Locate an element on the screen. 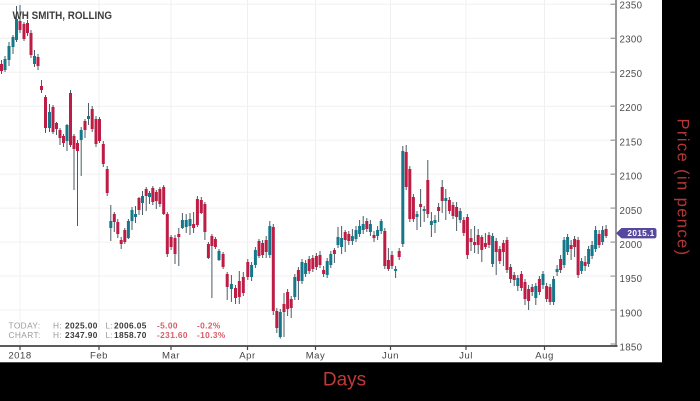 The image size is (700, 401). svg-text: TODAY: is located at coordinates (25, 326).